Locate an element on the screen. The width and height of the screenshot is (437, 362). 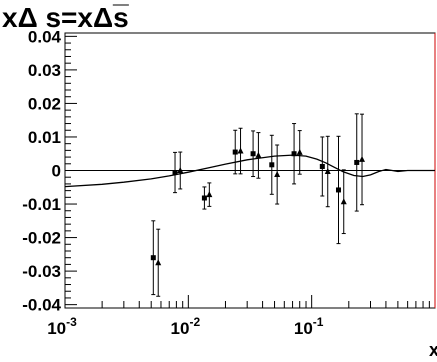
y-tick-label: 0.02 is located at coordinates (44, 103).